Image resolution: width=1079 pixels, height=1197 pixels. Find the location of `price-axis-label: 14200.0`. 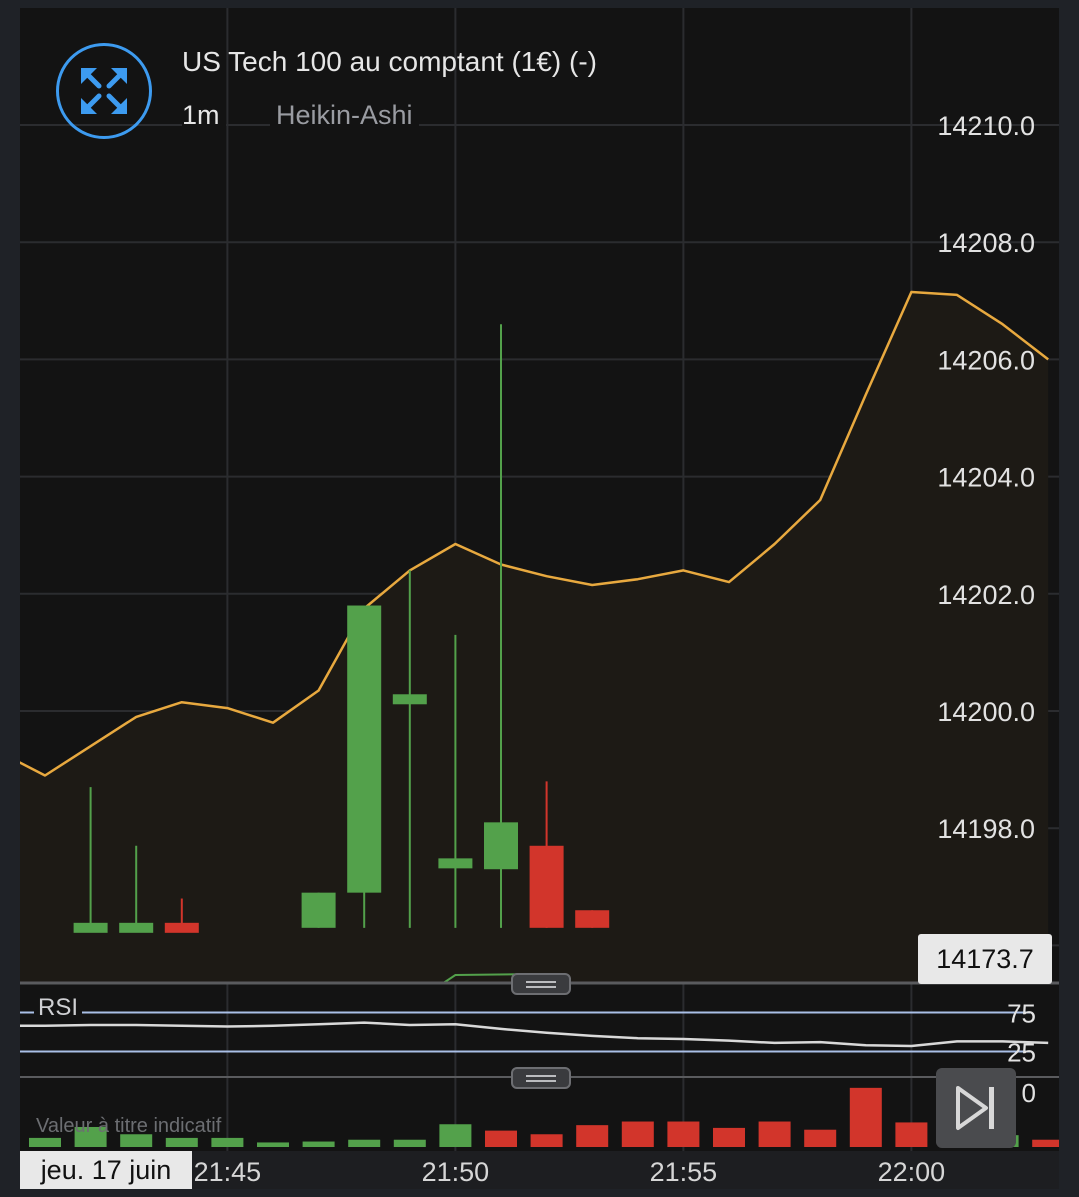

price-axis-label: 14200.0 is located at coordinates (986, 712).